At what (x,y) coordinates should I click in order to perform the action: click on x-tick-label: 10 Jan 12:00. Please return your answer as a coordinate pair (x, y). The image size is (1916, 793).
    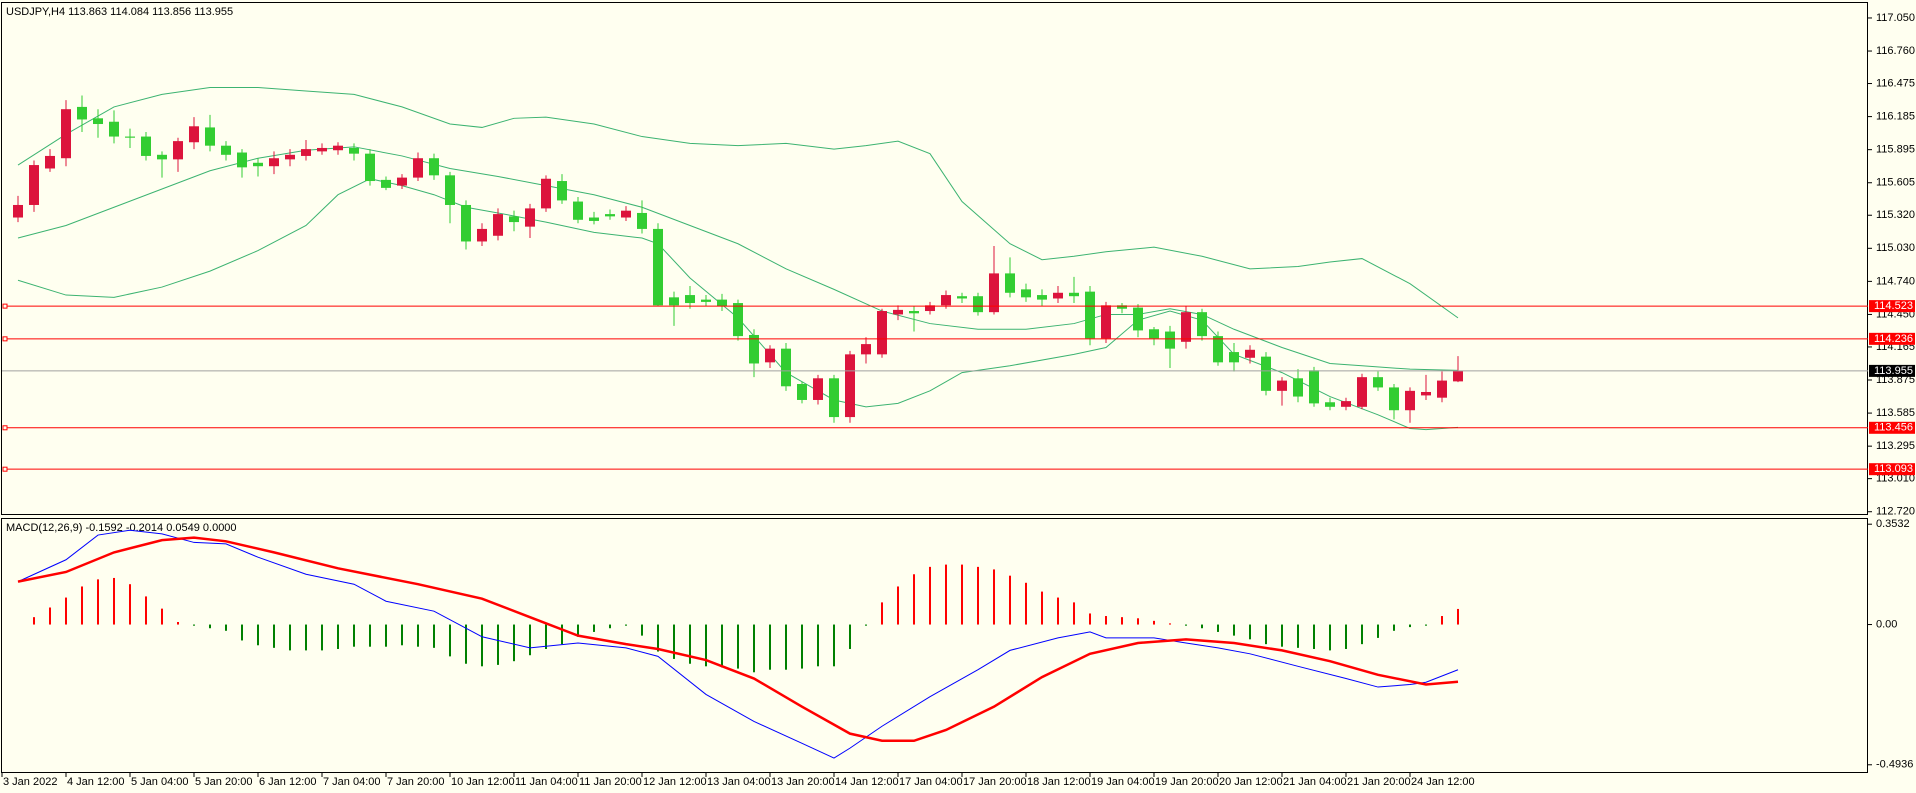
    Looking at the image, I should click on (483, 782).